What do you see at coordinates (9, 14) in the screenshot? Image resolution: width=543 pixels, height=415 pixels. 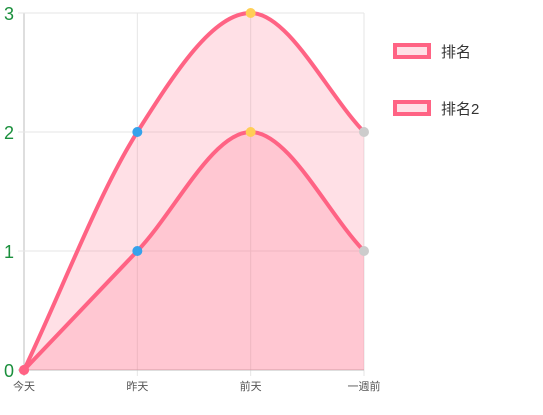 I see `y-tick-label: 3` at bounding box center [9, 14].